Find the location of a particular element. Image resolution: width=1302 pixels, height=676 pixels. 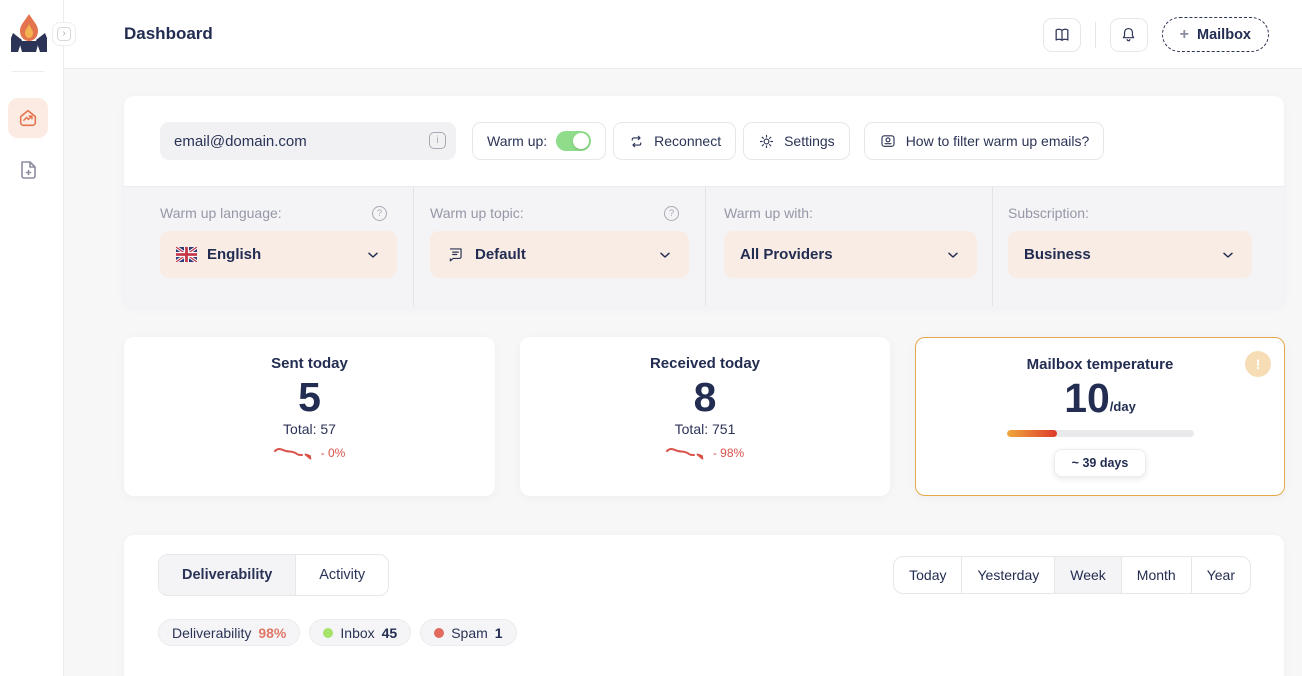

sent-today-value: 5 is located at coordinates (309, 397).